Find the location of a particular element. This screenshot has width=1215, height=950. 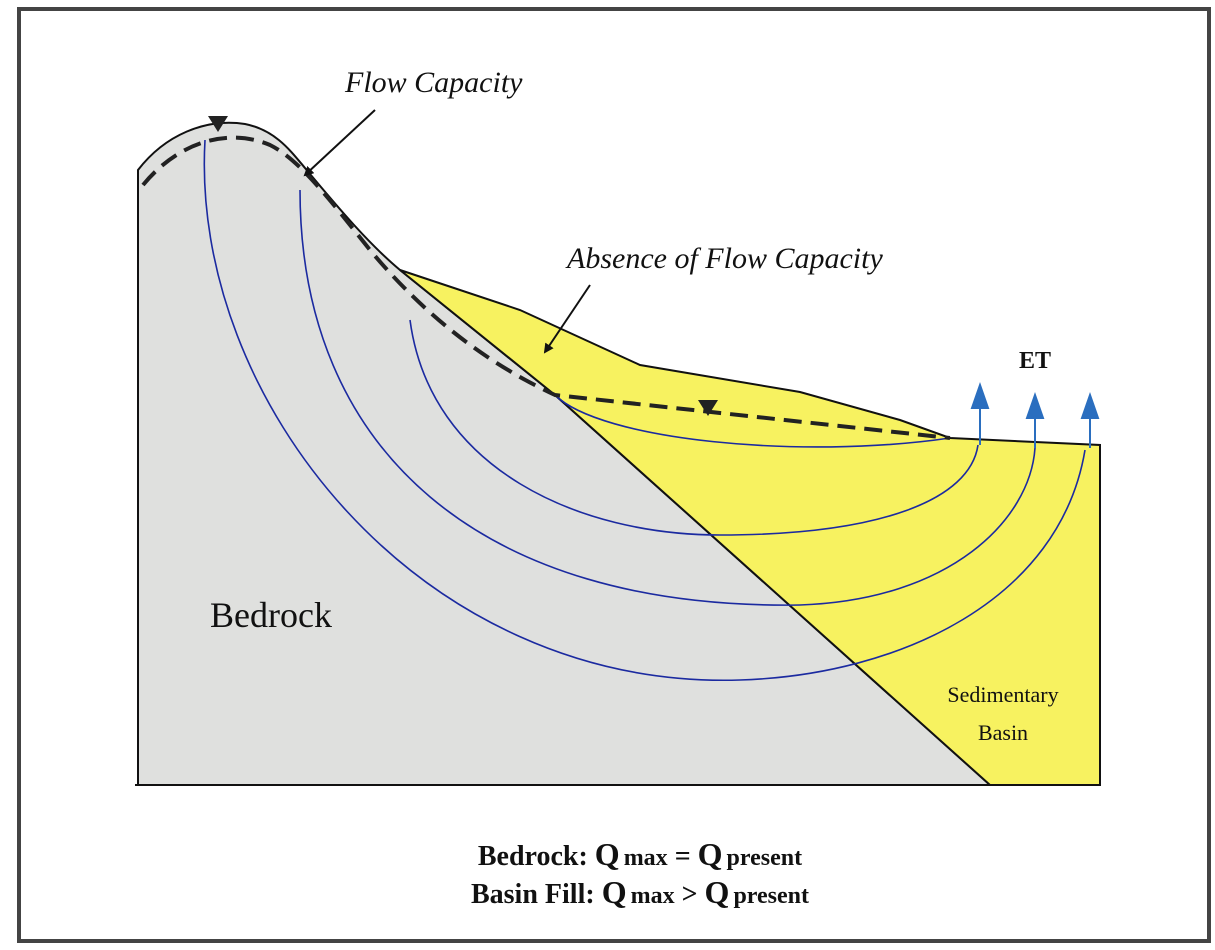

label: Bedrock is located at coordinates (271, 615).